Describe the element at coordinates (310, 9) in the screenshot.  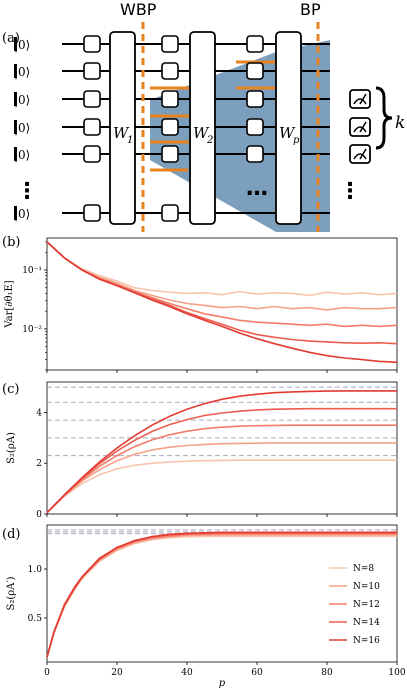
I see `bp-label: BP` at that location.